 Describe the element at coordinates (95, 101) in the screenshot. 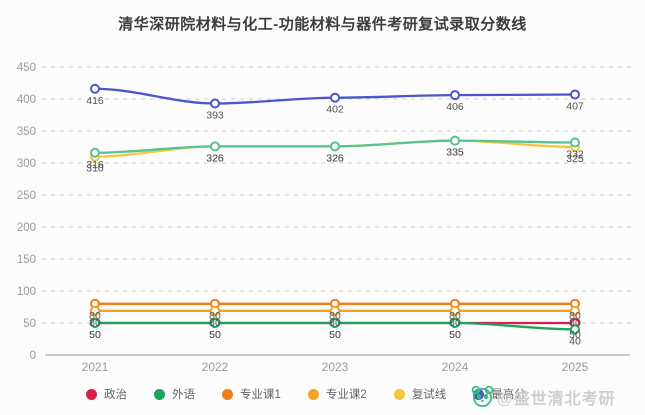

I see `point-label-最高分: 416` at that location.